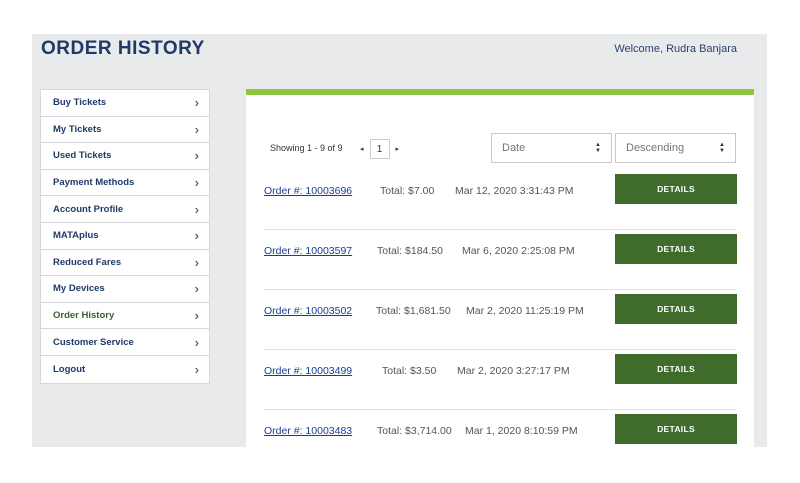  What do you see at coordinates (94, 183) in the screenshot?
I see `sidebar-item-label: Payment Methods` at bounding box center [94, 183].